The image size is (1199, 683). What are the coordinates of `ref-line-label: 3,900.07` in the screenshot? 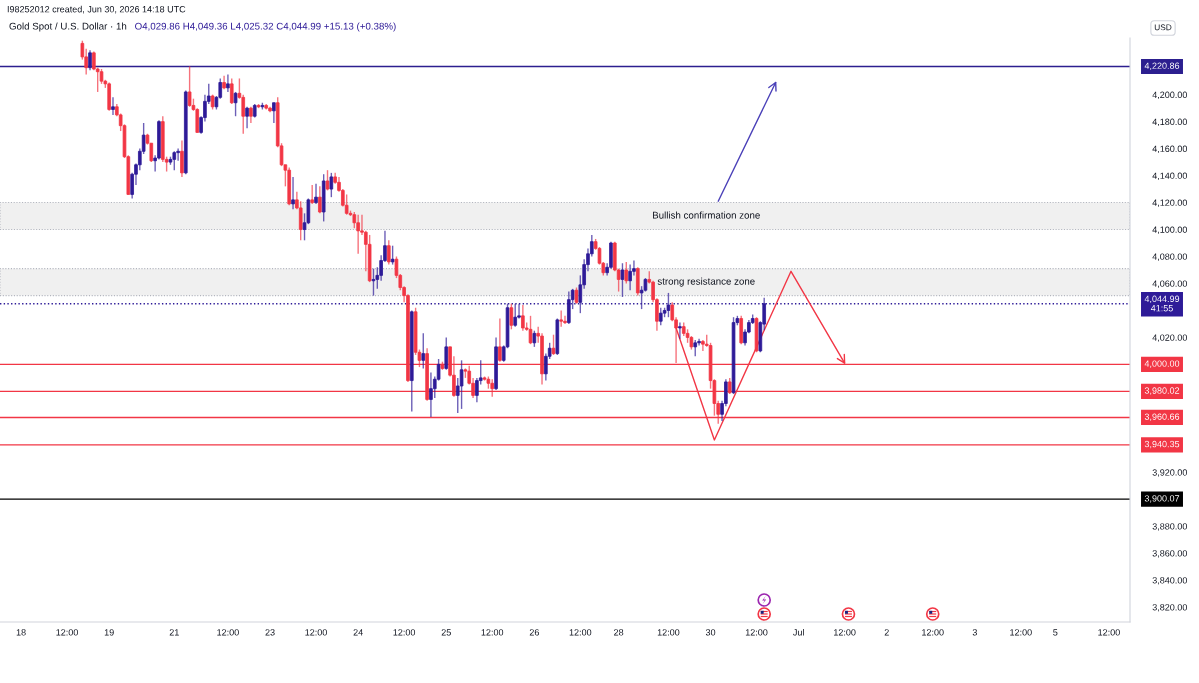 It's located at (1162, 499).